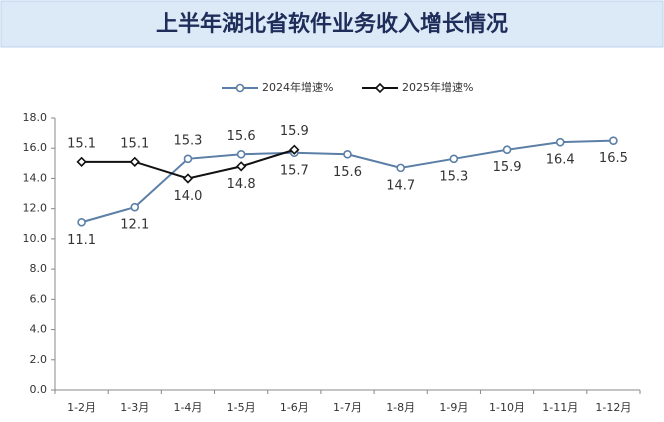 The image size is (664, 422). Describe the element at coordinates (241, 407) in the screenshot. I see `x-tick-label: 1-5月` at that location.